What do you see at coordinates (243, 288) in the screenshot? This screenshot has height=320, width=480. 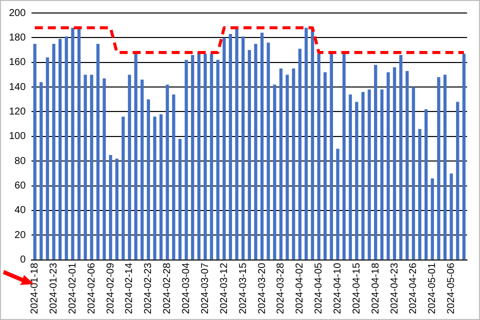 I see `x-tick-label: 2024-03-15` at bounding box center [243, 288].